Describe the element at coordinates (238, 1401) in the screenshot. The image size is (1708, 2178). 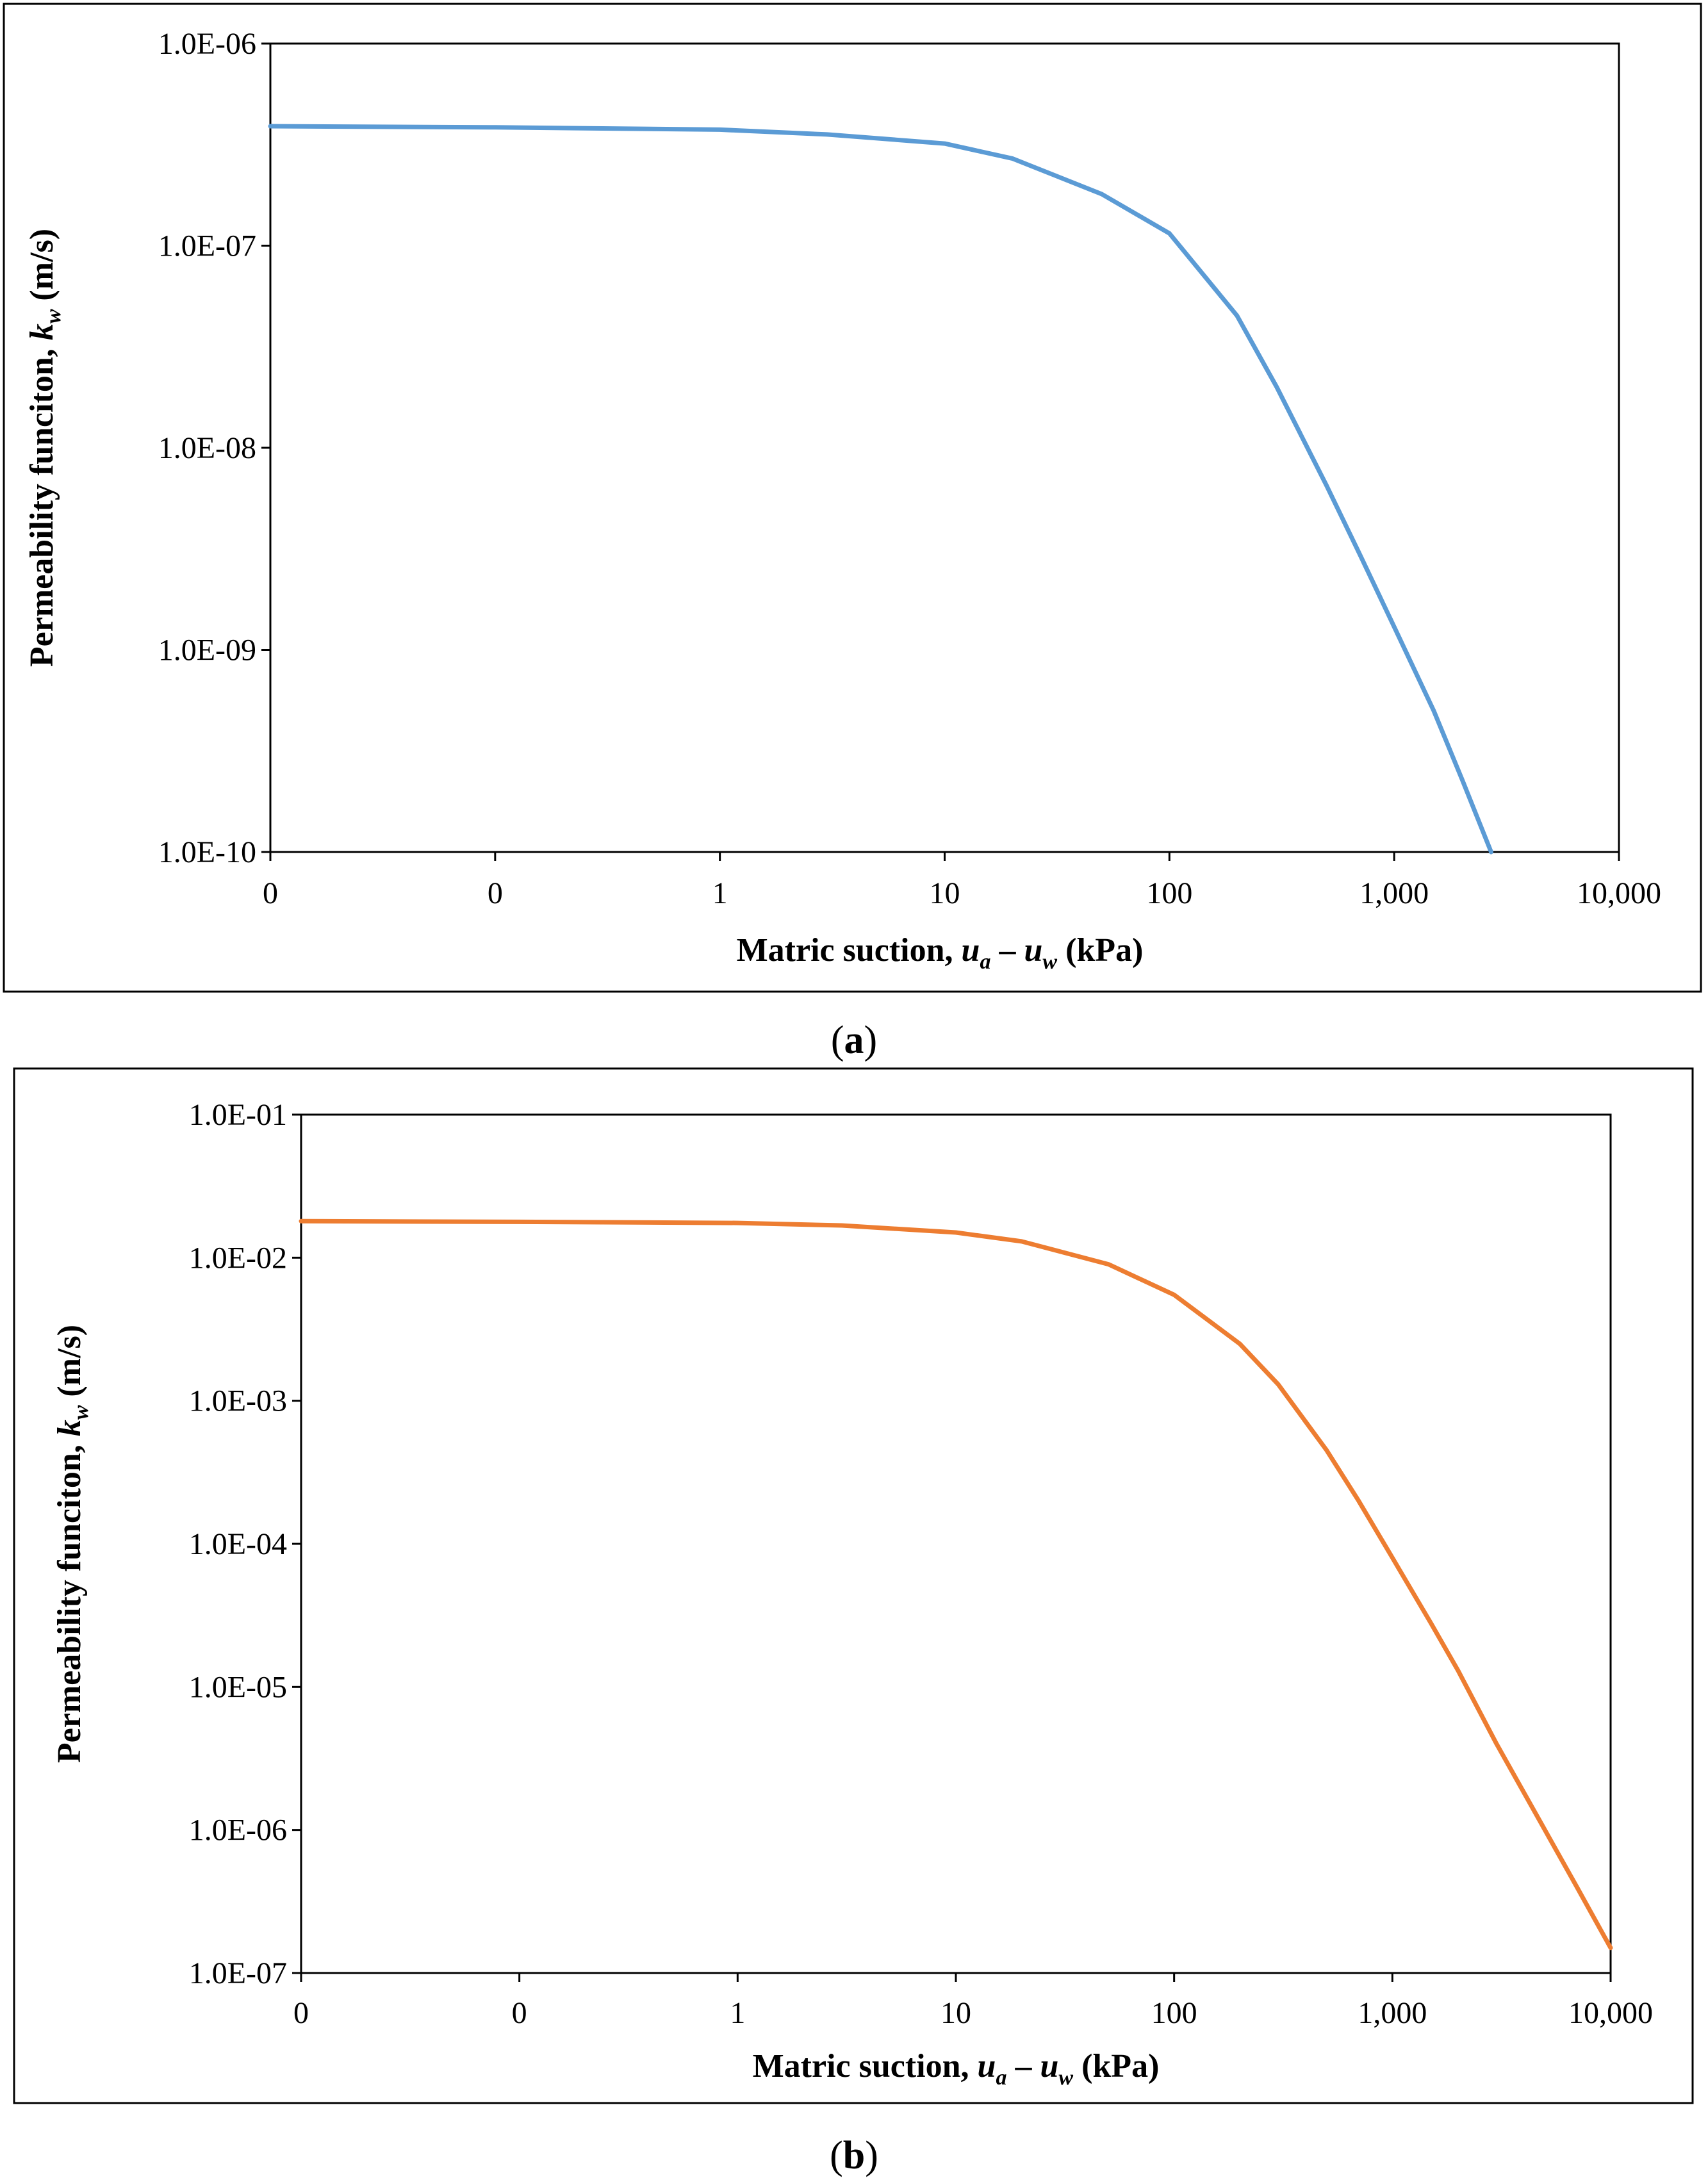
I see `y-tick-label: 1.0E-03` at that location.